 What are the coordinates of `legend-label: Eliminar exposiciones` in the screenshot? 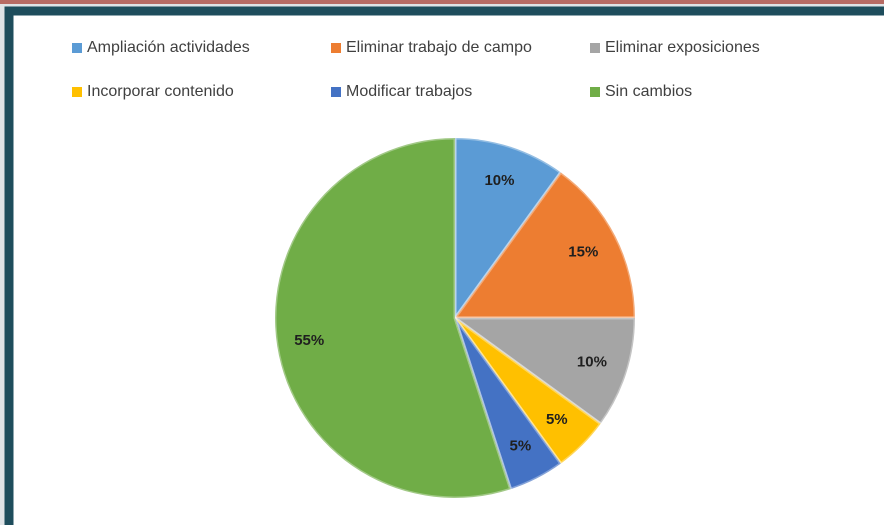 It's located at (682, 47).